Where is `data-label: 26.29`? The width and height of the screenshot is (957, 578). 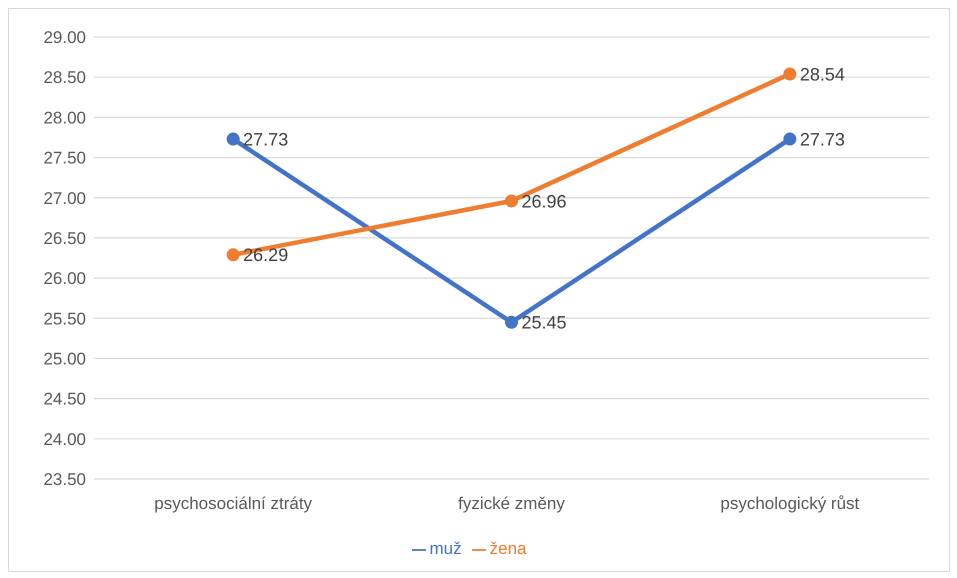
data-label: 26.29 is located at coordinates (265, 255).